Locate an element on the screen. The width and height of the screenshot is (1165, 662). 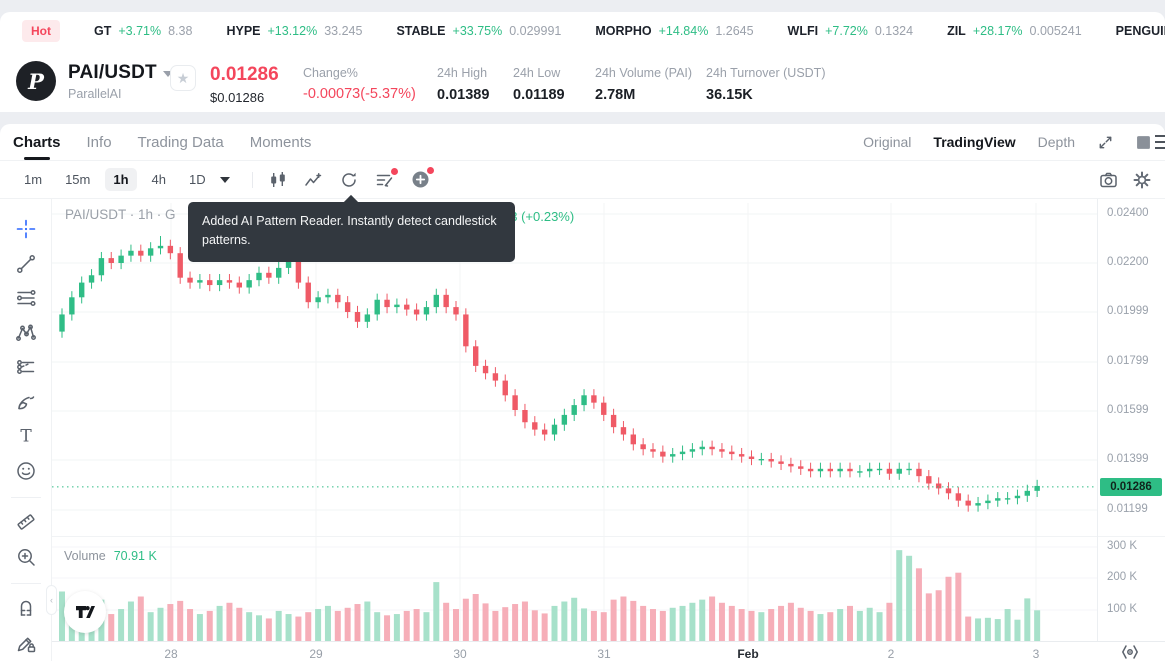
interval-dropdown-icon is located at coordinates (224, 179).